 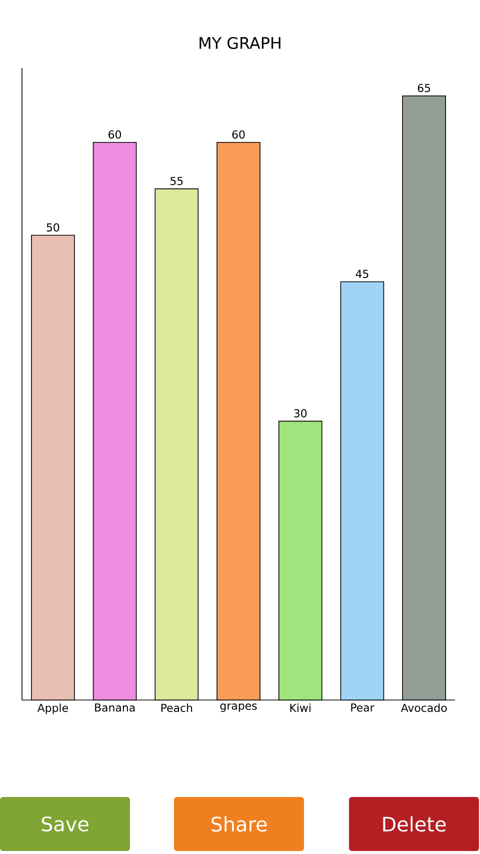 I want to click on chart-title: MY GRAPH, so click(x=240, y=43).